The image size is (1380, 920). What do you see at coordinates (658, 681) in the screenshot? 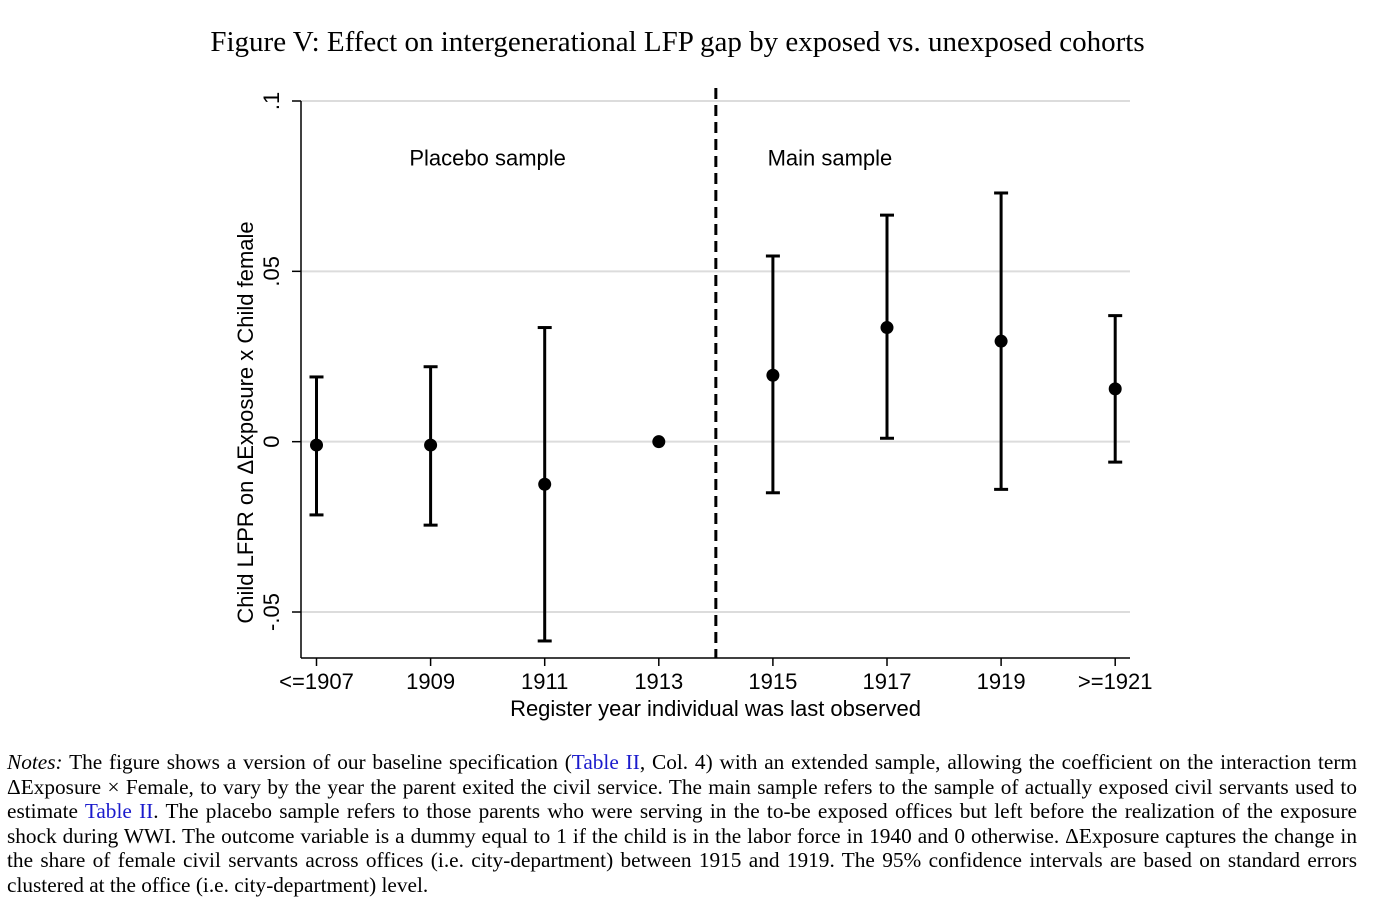
I see `x-tick-label: 1913` at bounding box center [658, 681].